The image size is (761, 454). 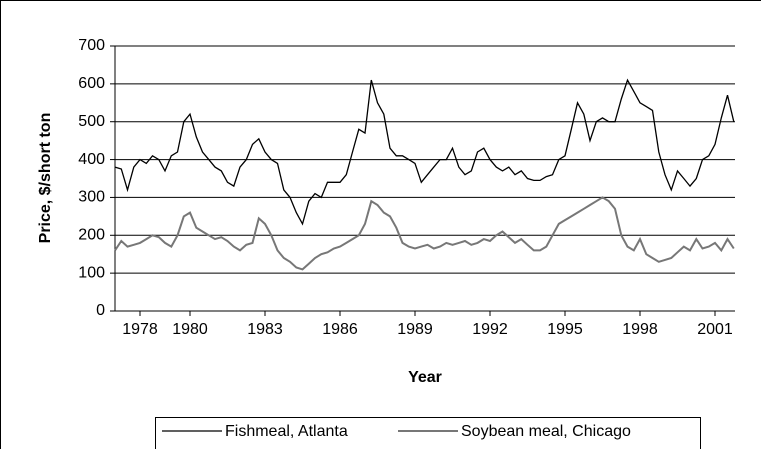 What do you see at coordinates (425, 377) in the screenshot?
I see `x-axis-label: Year` at bounding box center [425, 377].